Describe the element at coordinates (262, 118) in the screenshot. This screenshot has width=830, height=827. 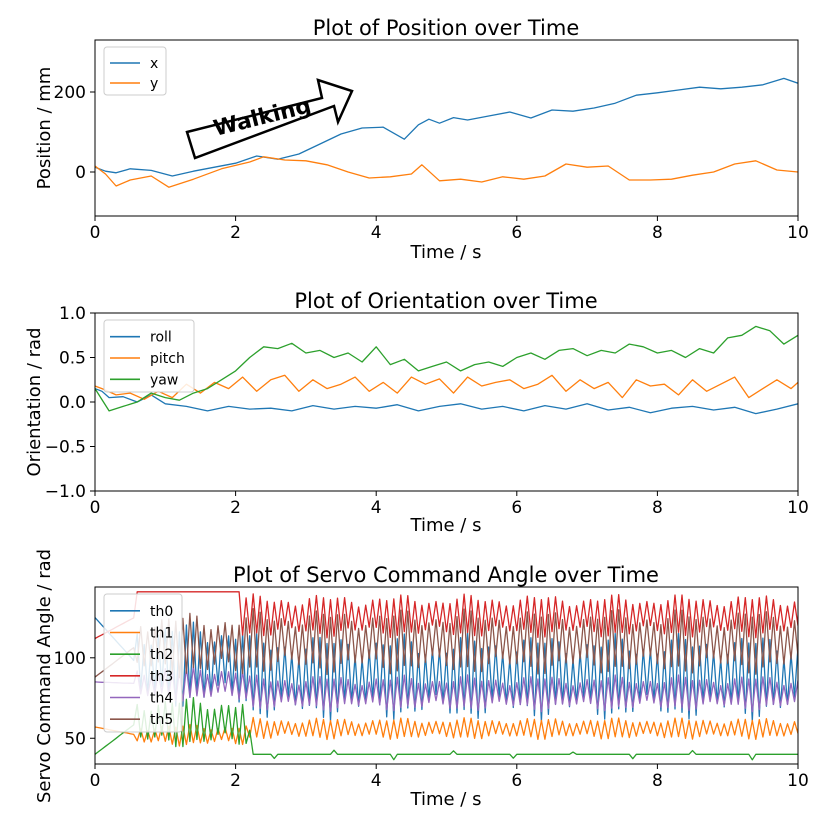
I see `walking-arrow-label: Walking` at that location.